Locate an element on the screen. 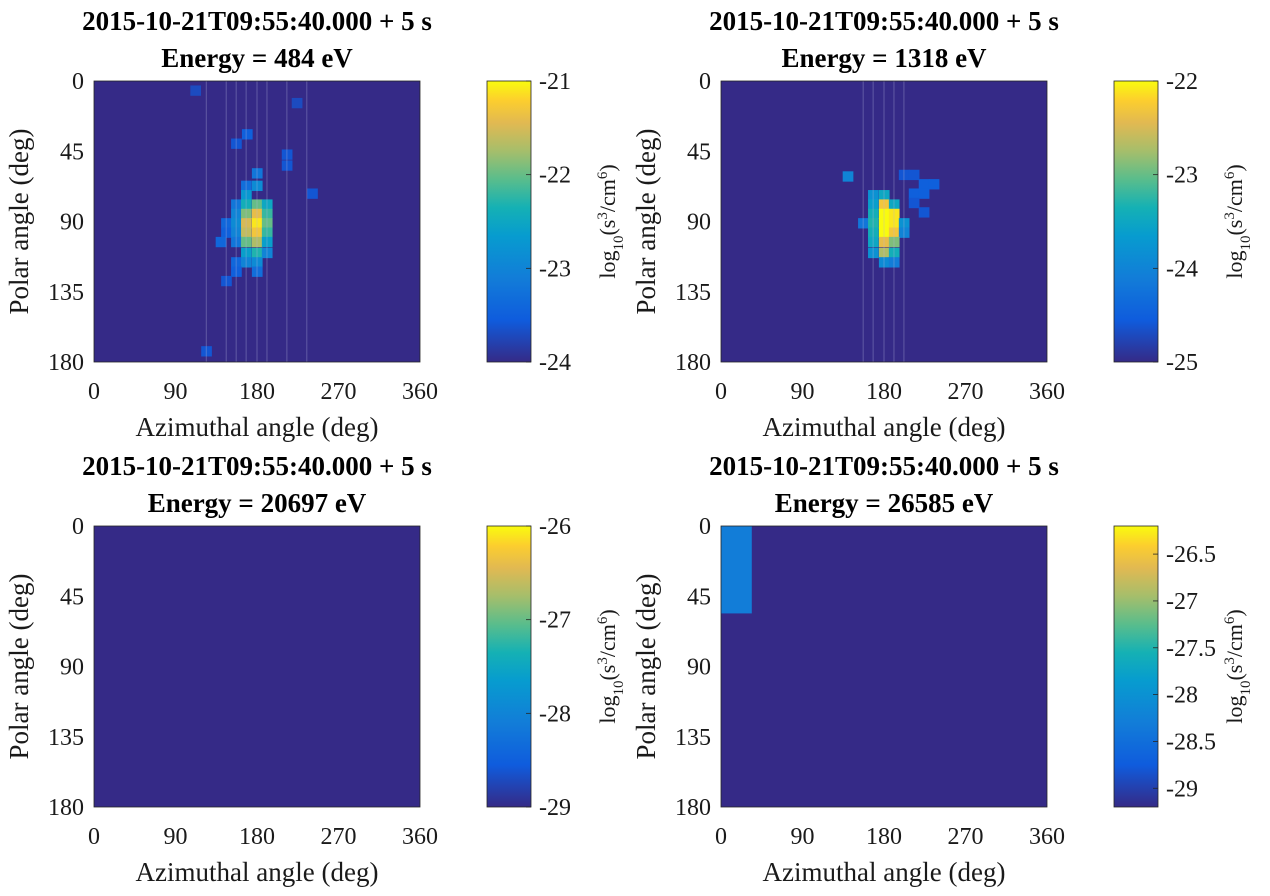 This screenshot has width=1270, height=896. colorbar-tick-label: -26.5 is located at coordinates (1191, 555).